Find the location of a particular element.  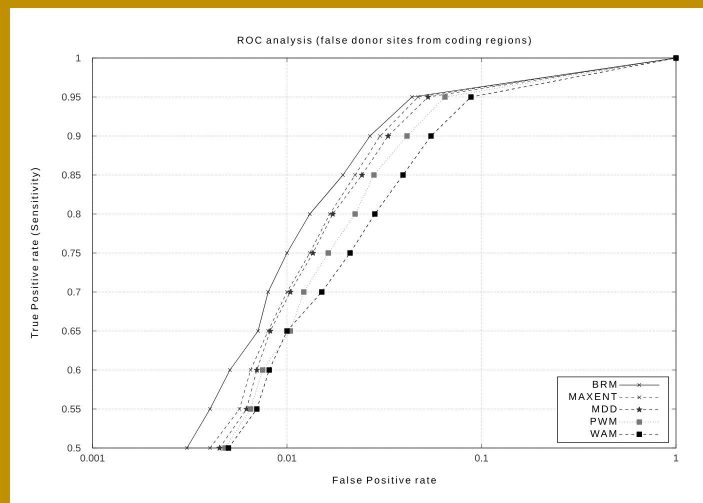

x-axis-title: False Positive rate is located at coordinates (384, 480).